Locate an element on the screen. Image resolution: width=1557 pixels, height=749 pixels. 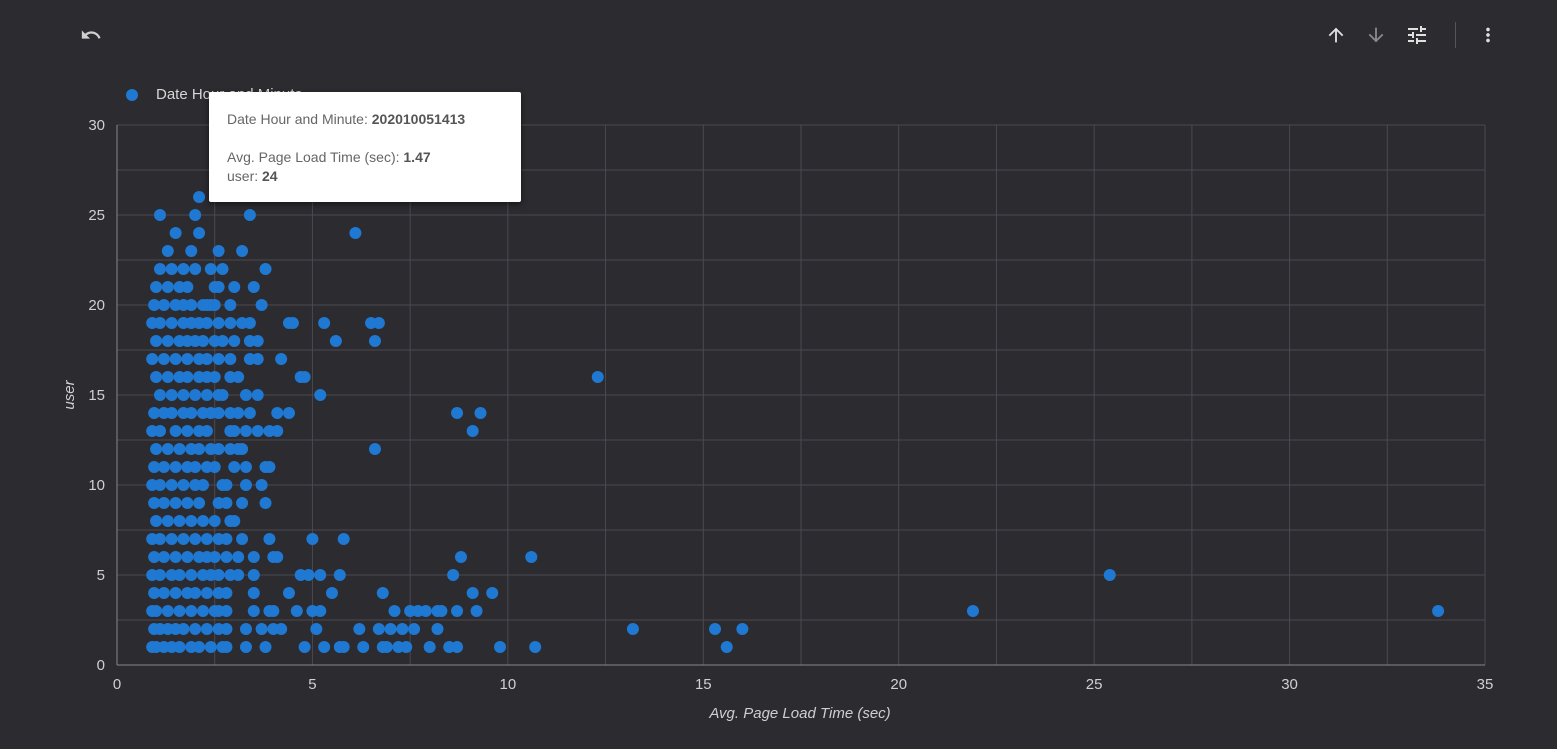
arrow-down-icon is located at coordinates (1376, 35).